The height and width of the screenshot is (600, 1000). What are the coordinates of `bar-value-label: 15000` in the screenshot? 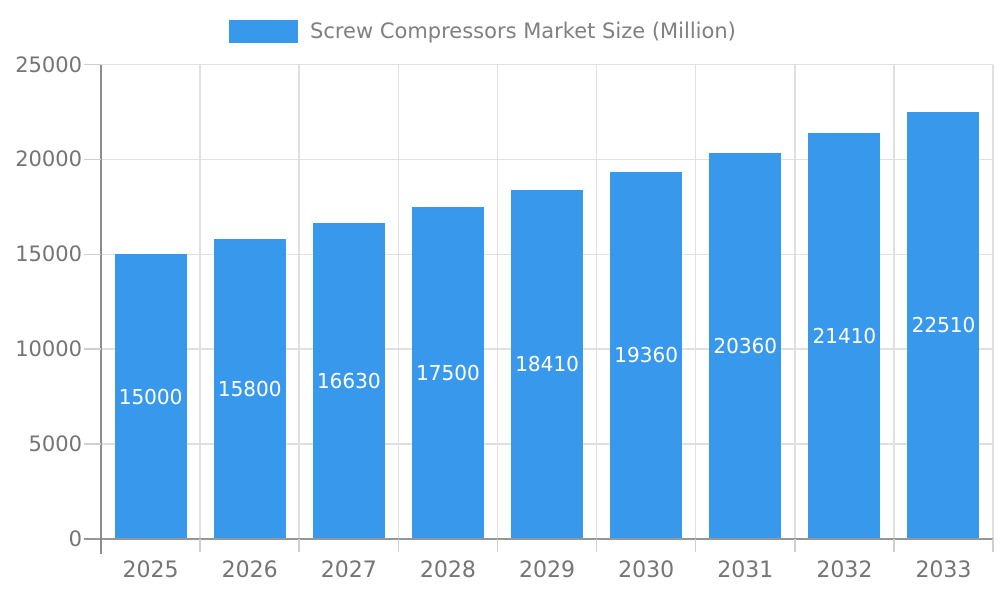 It's located at (150, 396).